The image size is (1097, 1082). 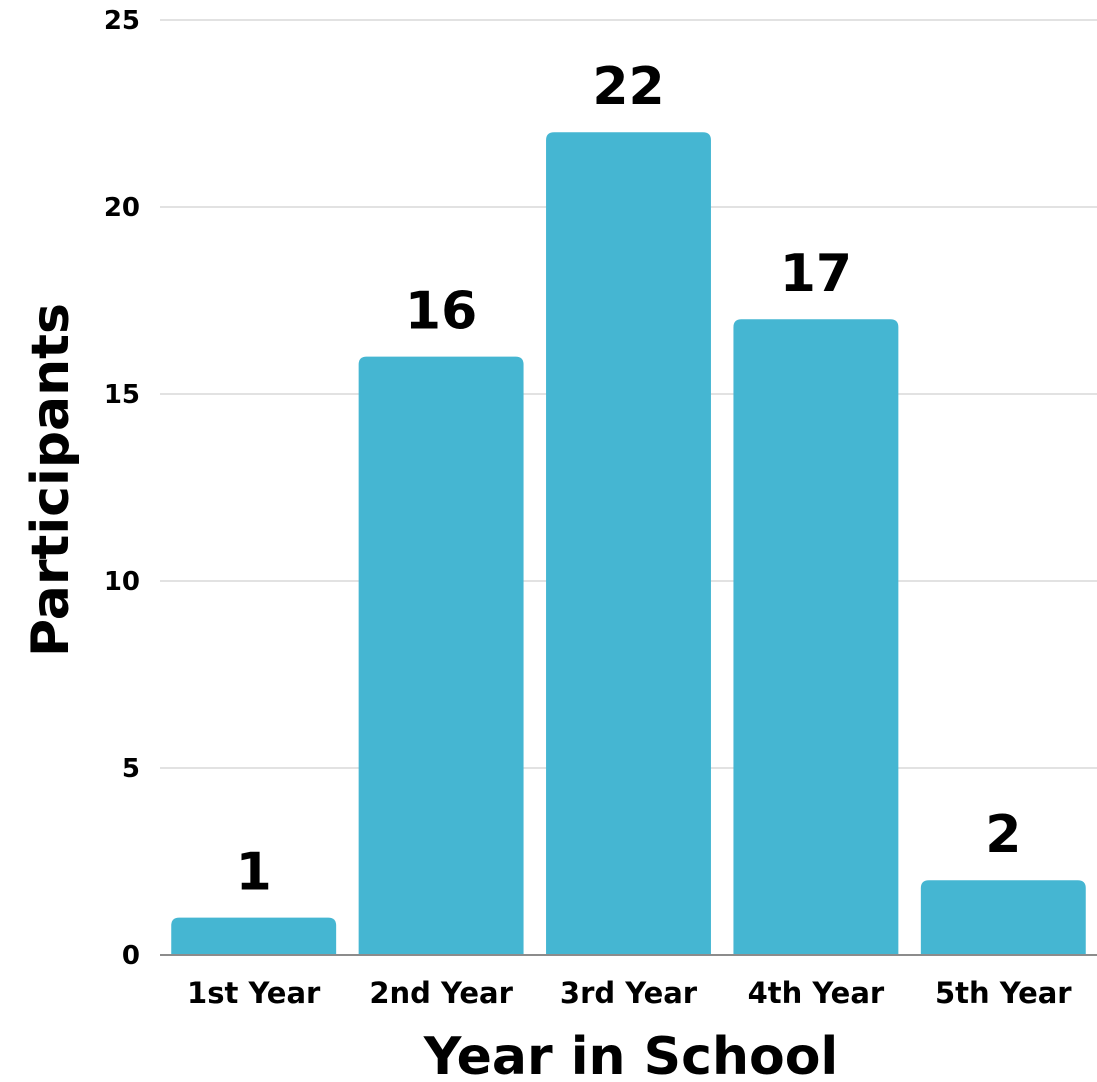 What do you see at coordinates (122, 21) in the screenshot?
I see `y-tick-label: 25` at bounding box center [122, 21].